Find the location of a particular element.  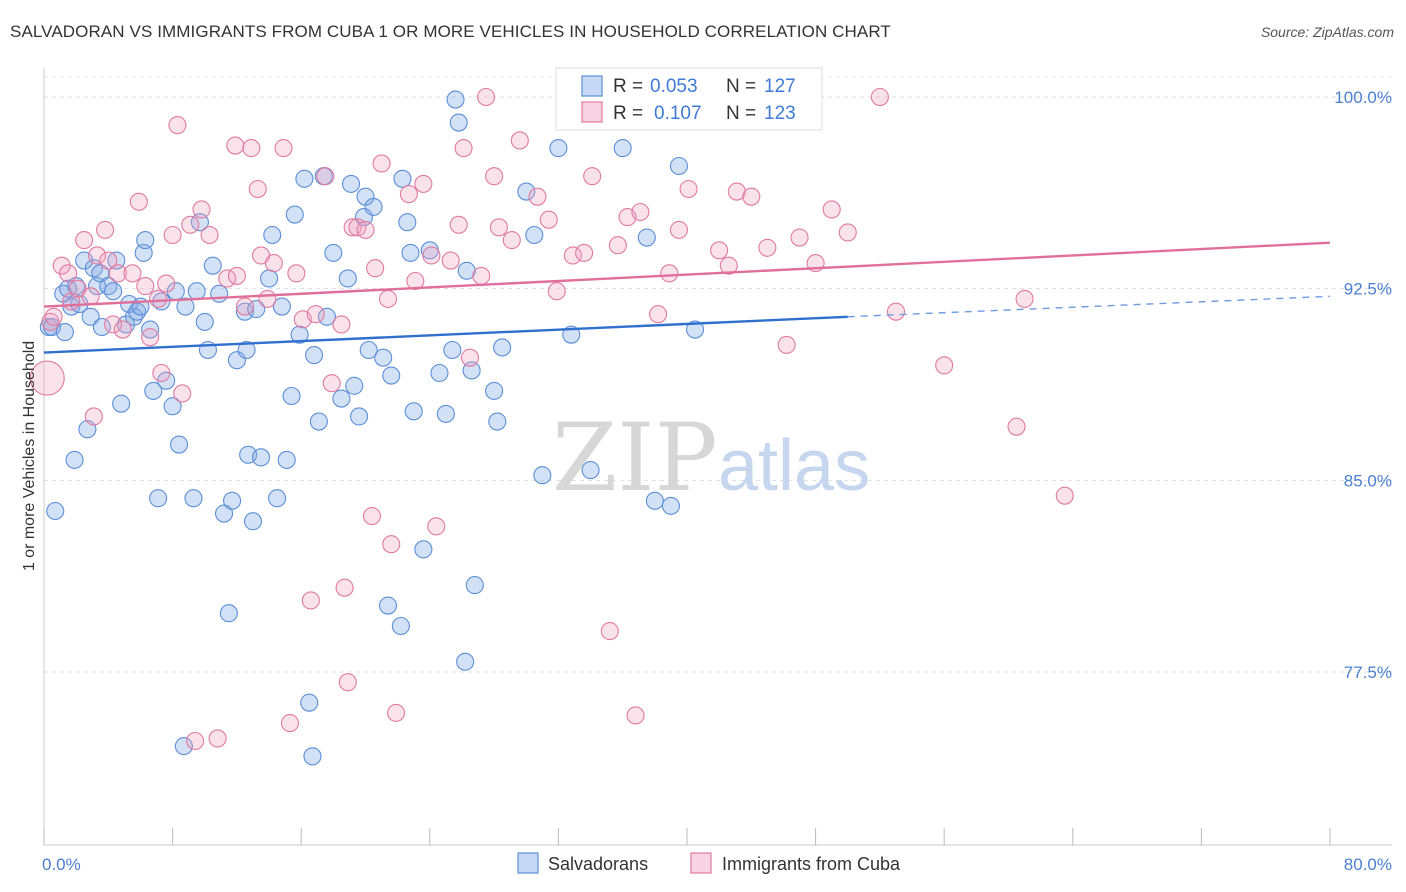

x-tick-label-0: 0.0% is located at coordinates (61, 864).